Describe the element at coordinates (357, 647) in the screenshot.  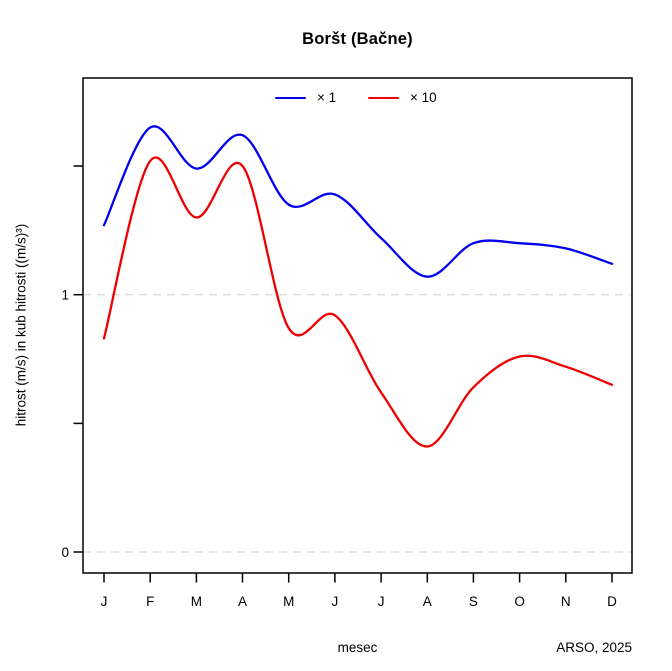
I see `x-axis-title: mesec` at that location.